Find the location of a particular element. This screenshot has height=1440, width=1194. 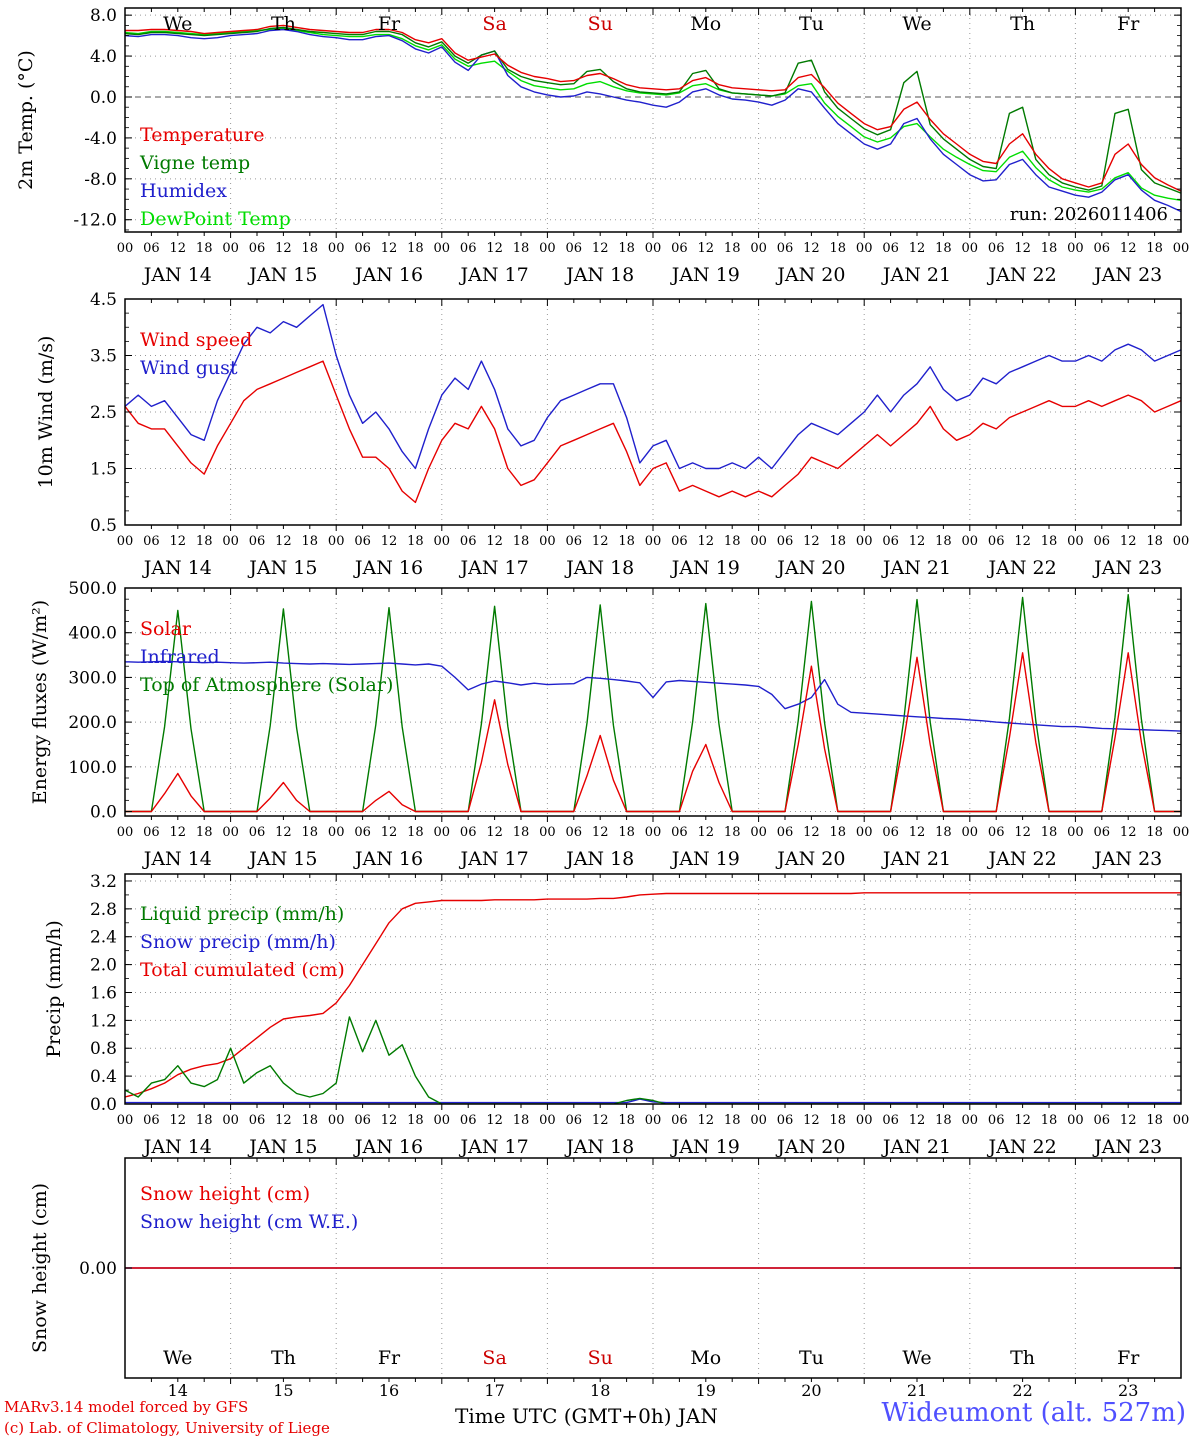

tick-label: 100.0 is located at coordinates (92, 768).